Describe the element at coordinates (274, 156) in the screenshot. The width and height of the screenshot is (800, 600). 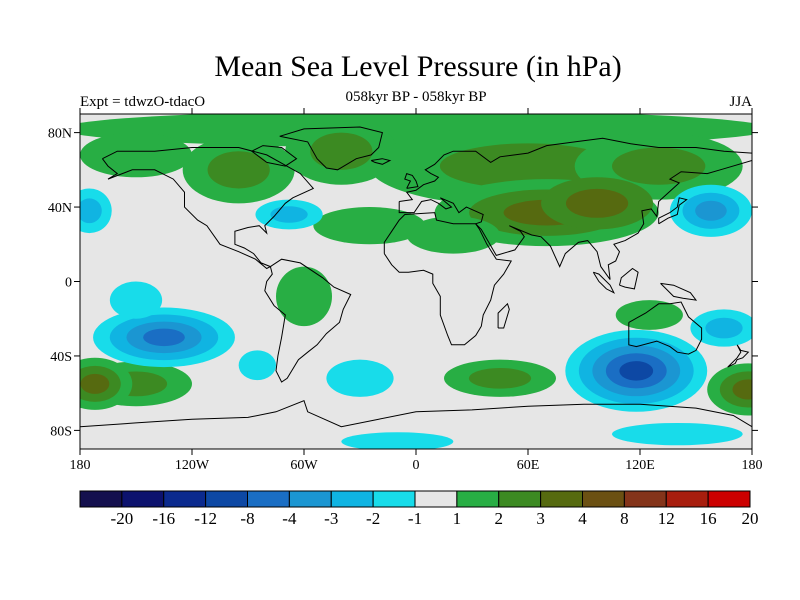
I see `baffin-coast` at that location.